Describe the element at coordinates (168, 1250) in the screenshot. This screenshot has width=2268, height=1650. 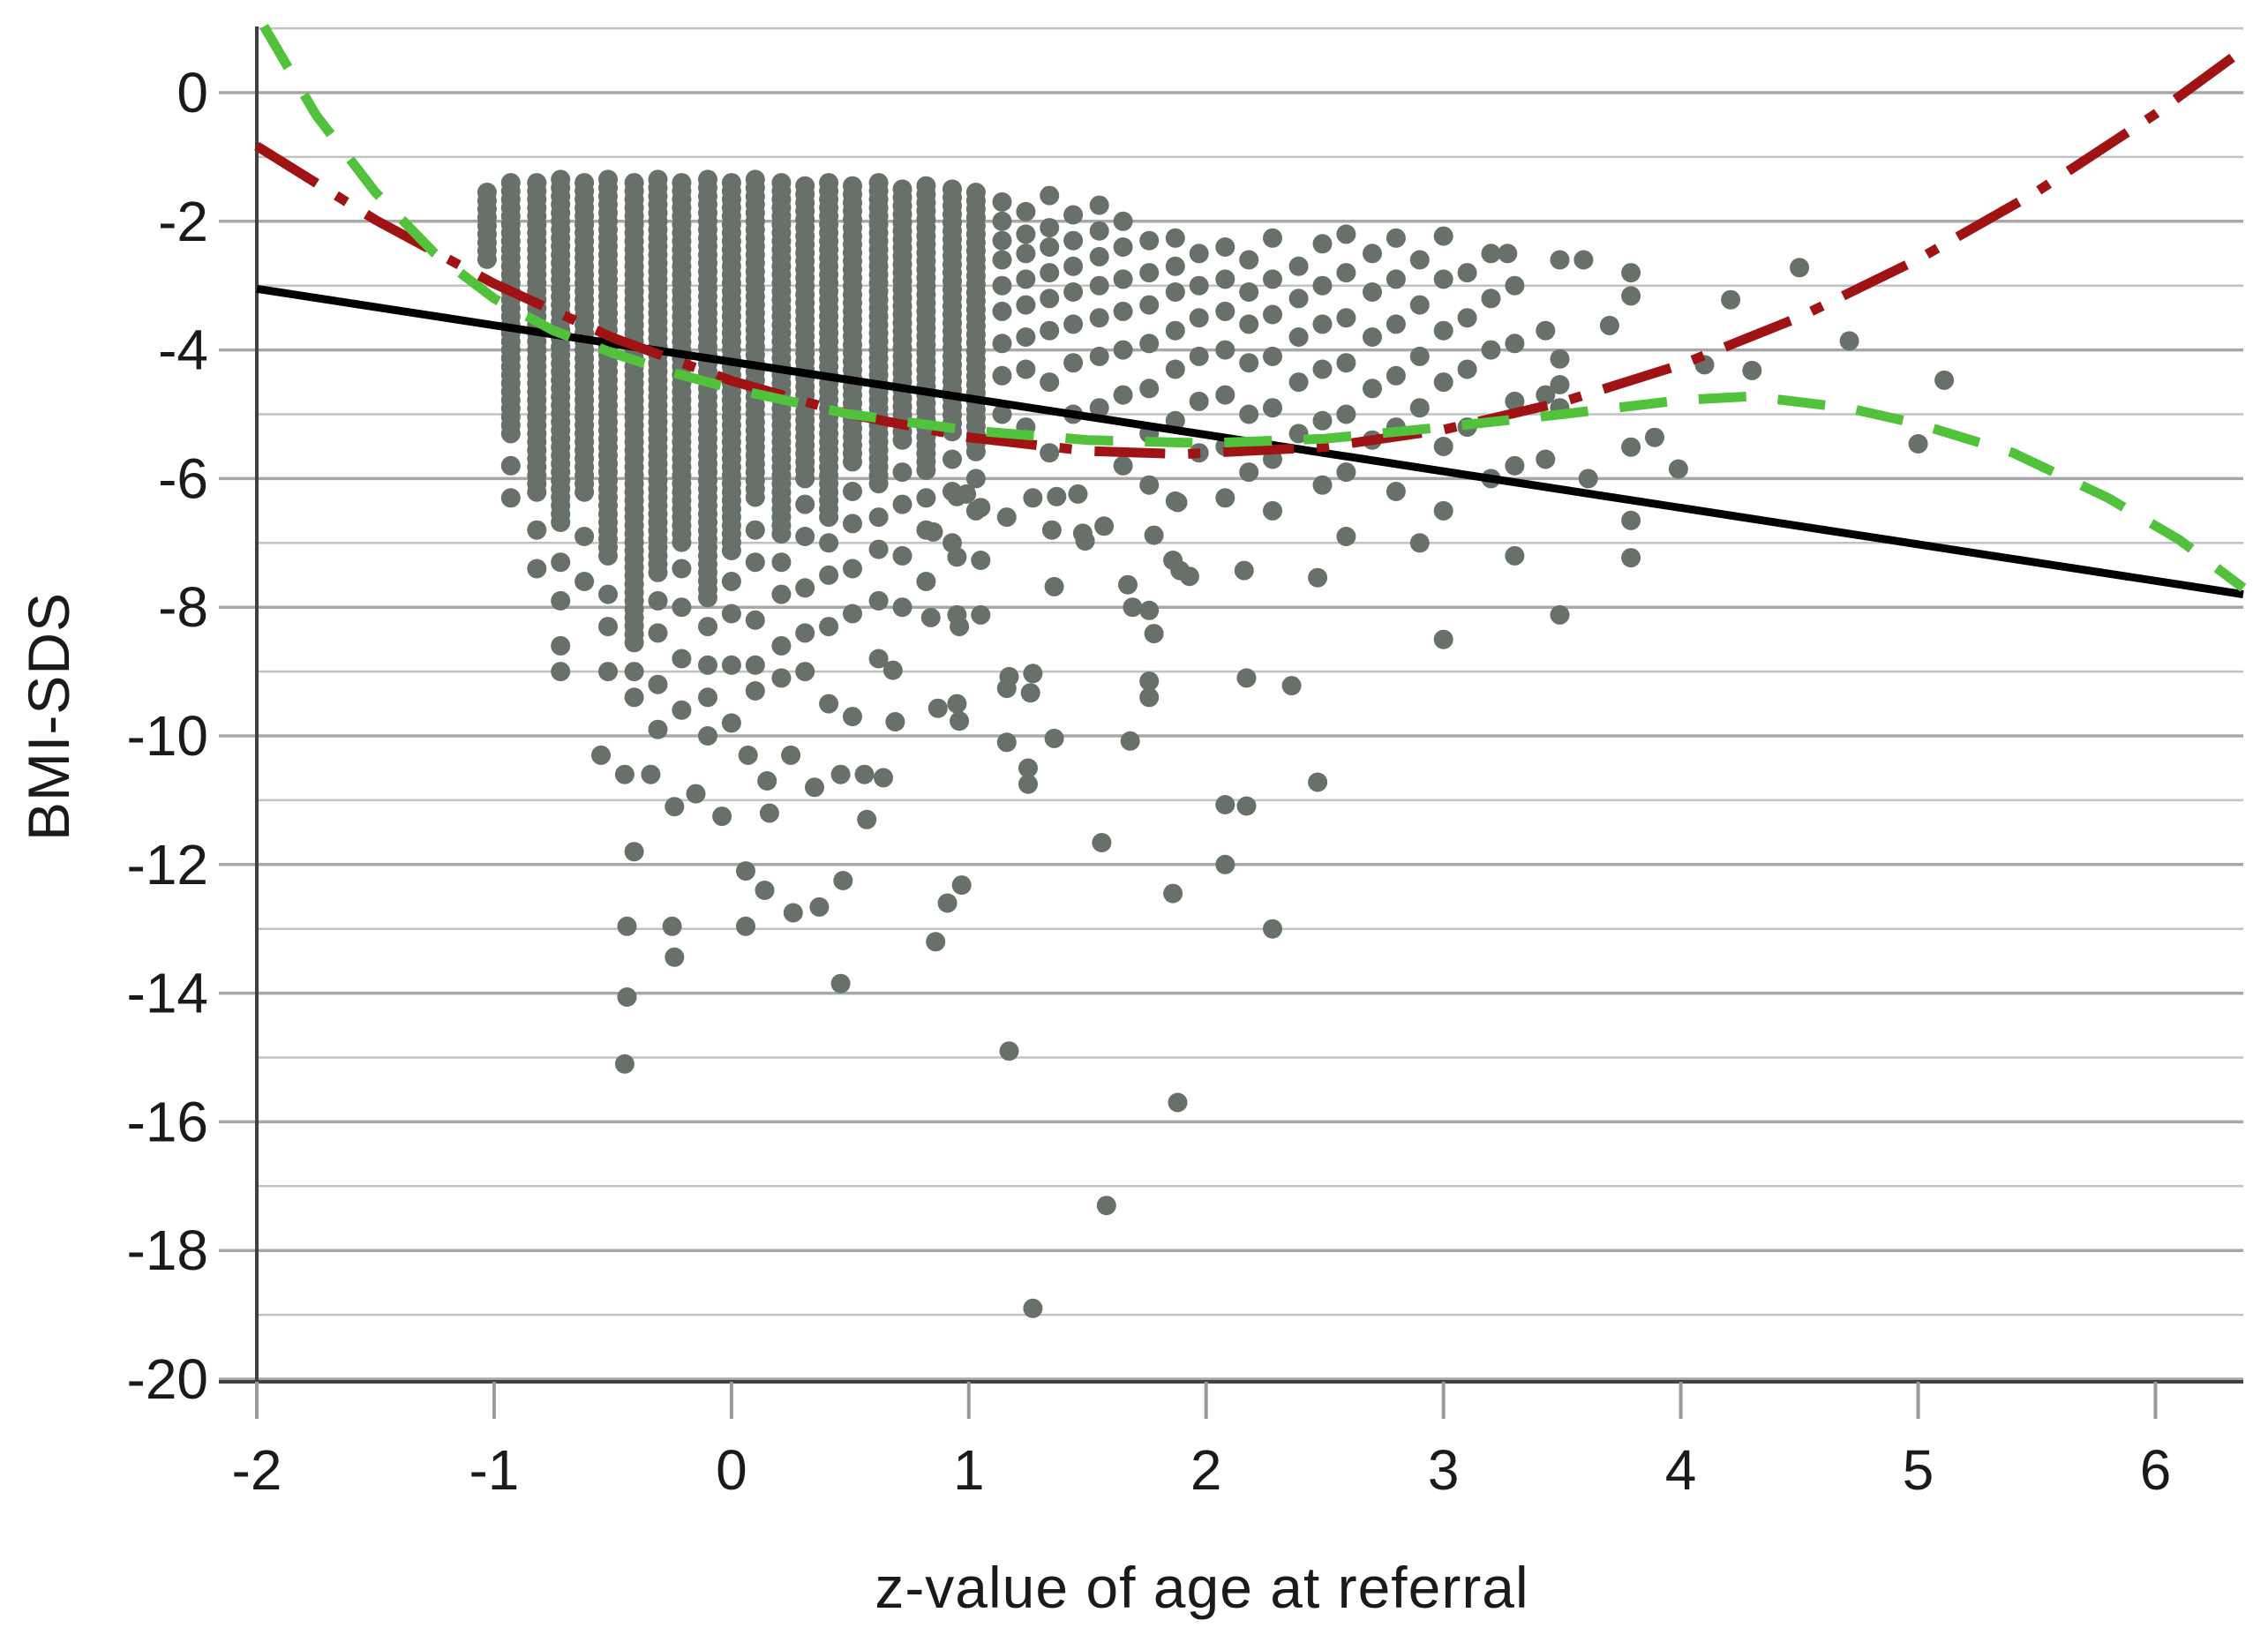
I see `y-tick-label: -18` at that location.